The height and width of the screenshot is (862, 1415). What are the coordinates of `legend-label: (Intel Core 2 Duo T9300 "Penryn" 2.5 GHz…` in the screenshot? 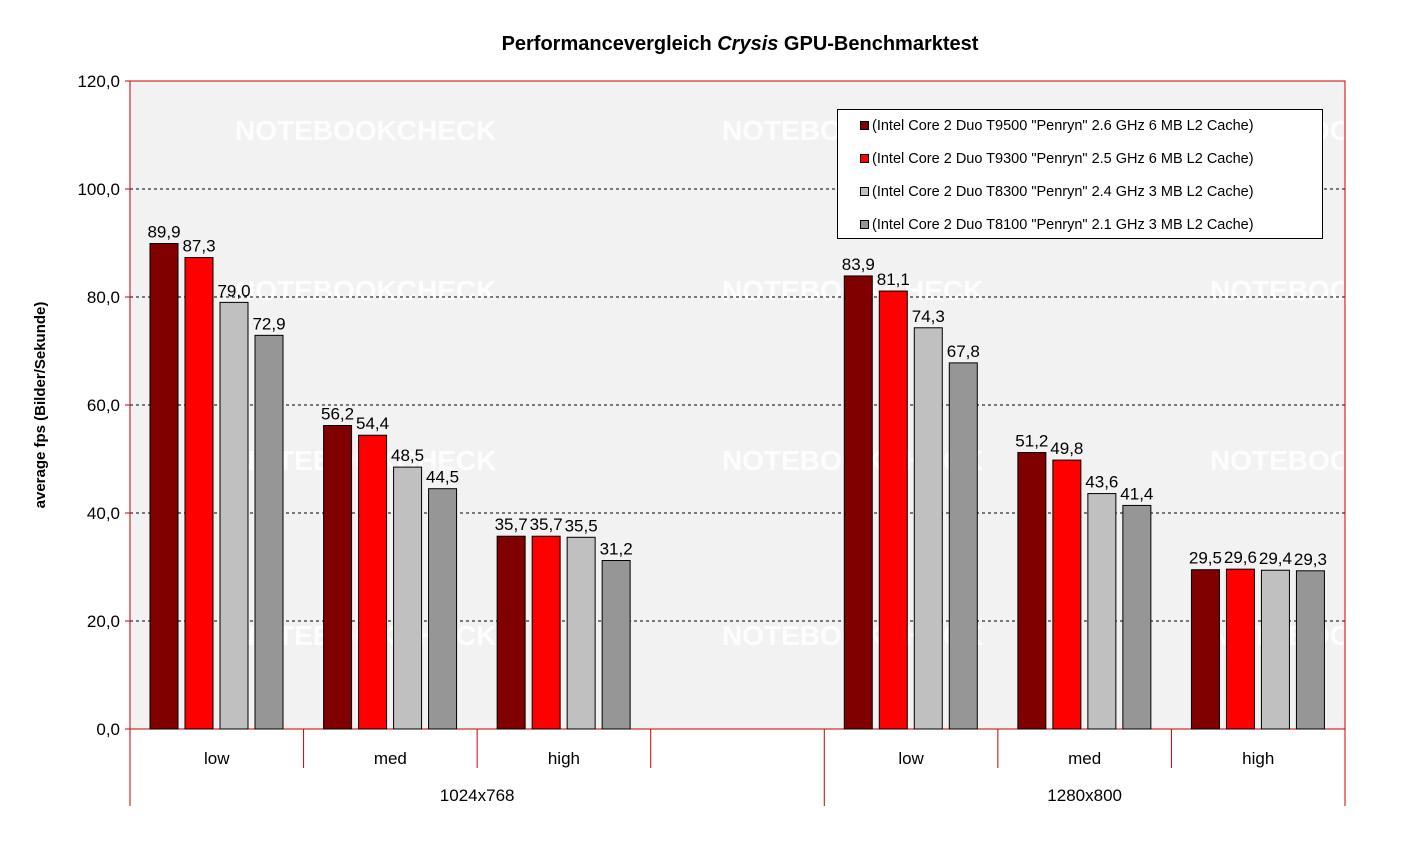 It's located at (1063, 159).